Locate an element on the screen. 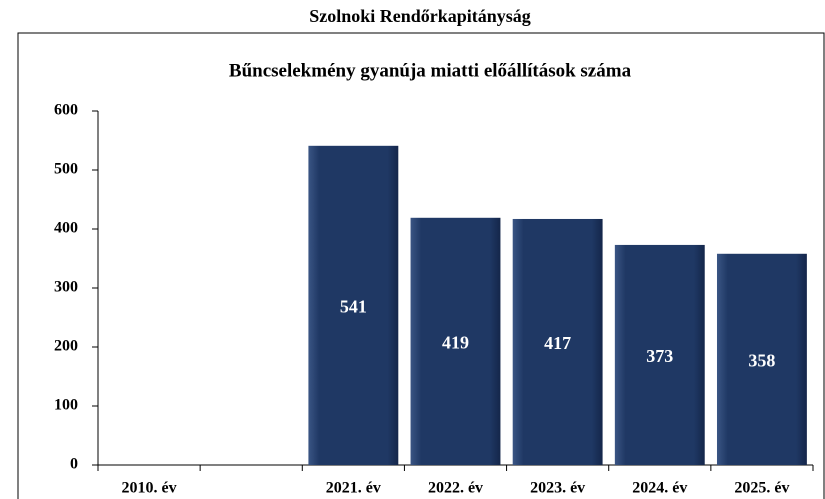  data-label: 541 is located at coordinates (353, 307).